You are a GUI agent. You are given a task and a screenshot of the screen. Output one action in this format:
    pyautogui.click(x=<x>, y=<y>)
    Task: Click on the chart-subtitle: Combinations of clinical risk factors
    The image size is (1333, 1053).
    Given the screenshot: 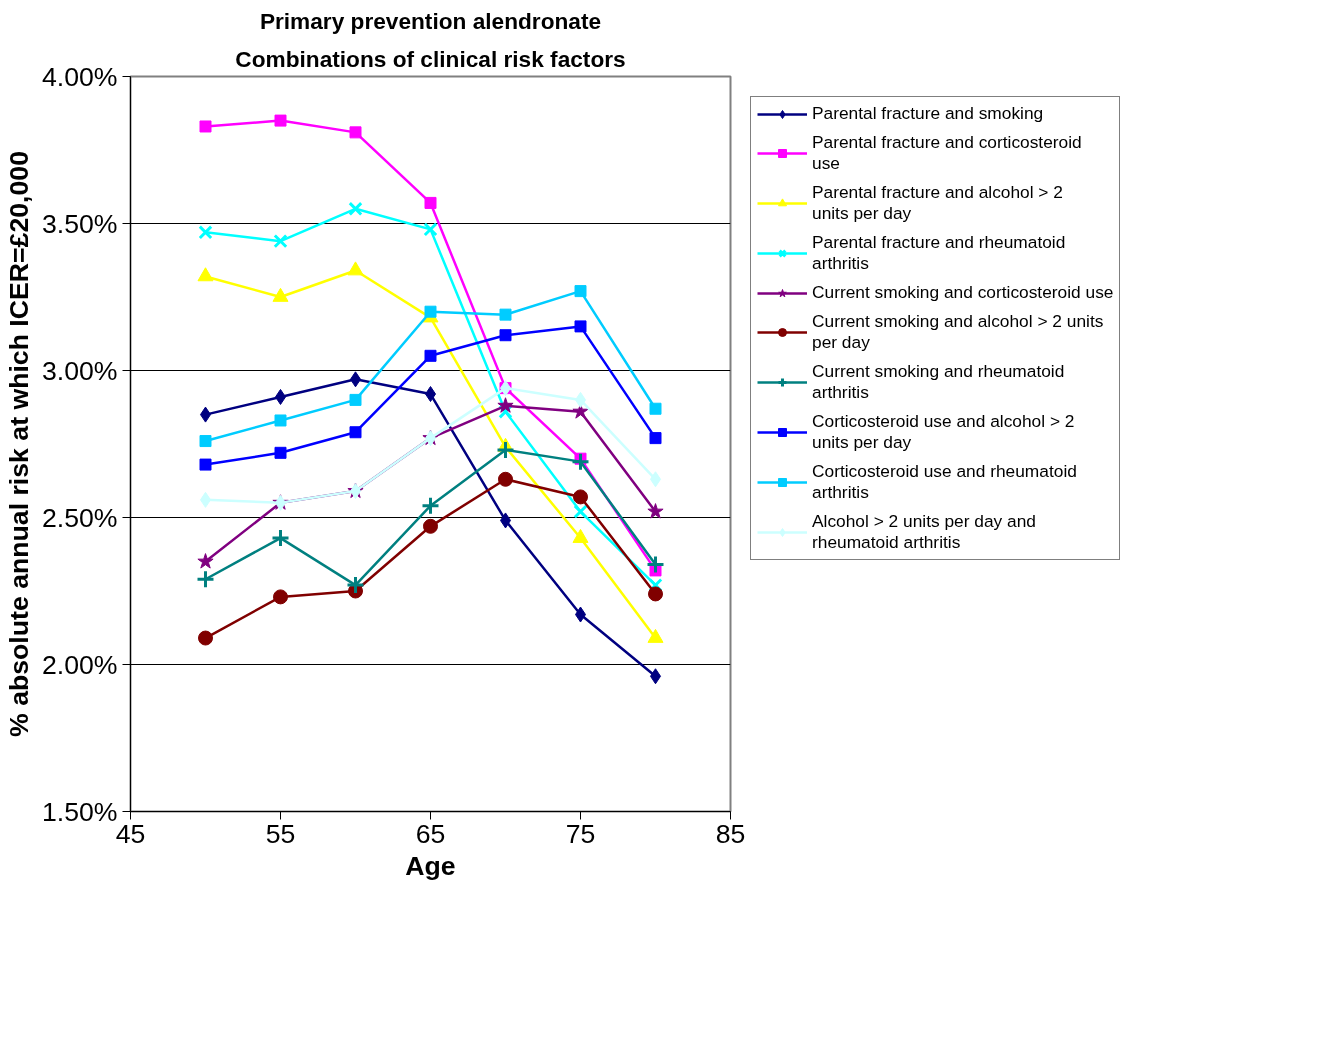 What is the action you would take?
    pyautogui.click(x=430, y=58)
    